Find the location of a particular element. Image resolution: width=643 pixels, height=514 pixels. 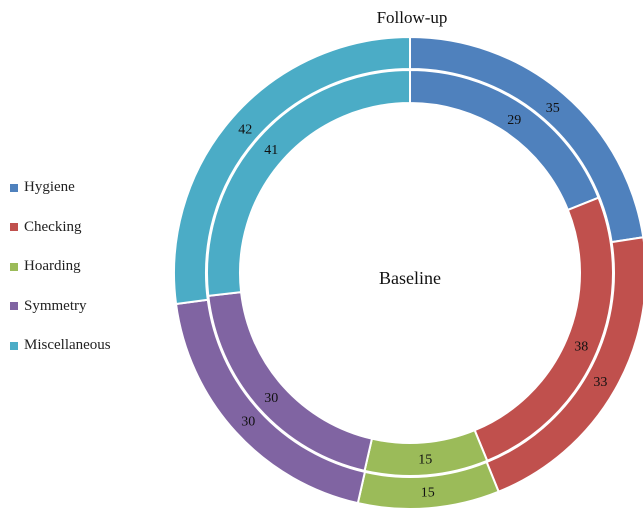

outer-ring-value-label-hoarding: 15 is located at coordinates (428, 492).